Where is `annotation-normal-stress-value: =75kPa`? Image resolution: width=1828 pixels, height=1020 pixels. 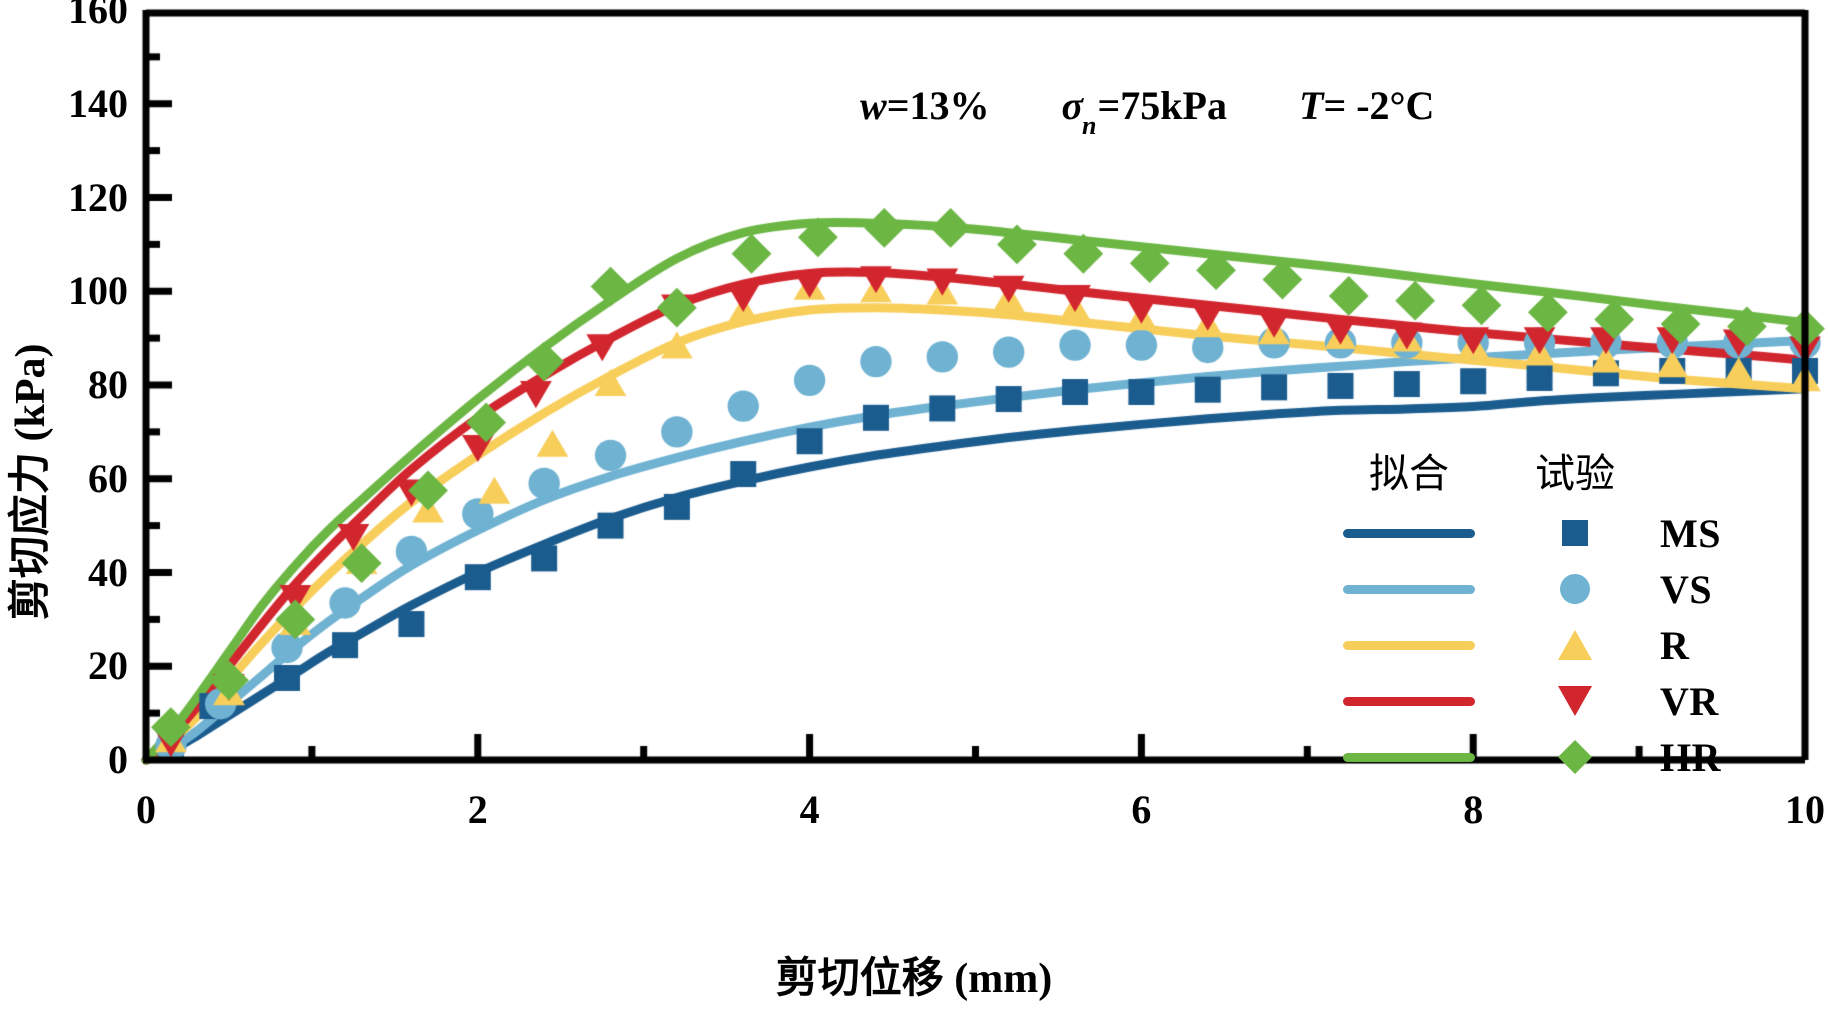
annotation-normal-stress-value: =75kPa is located at coordinates (1162, 105).